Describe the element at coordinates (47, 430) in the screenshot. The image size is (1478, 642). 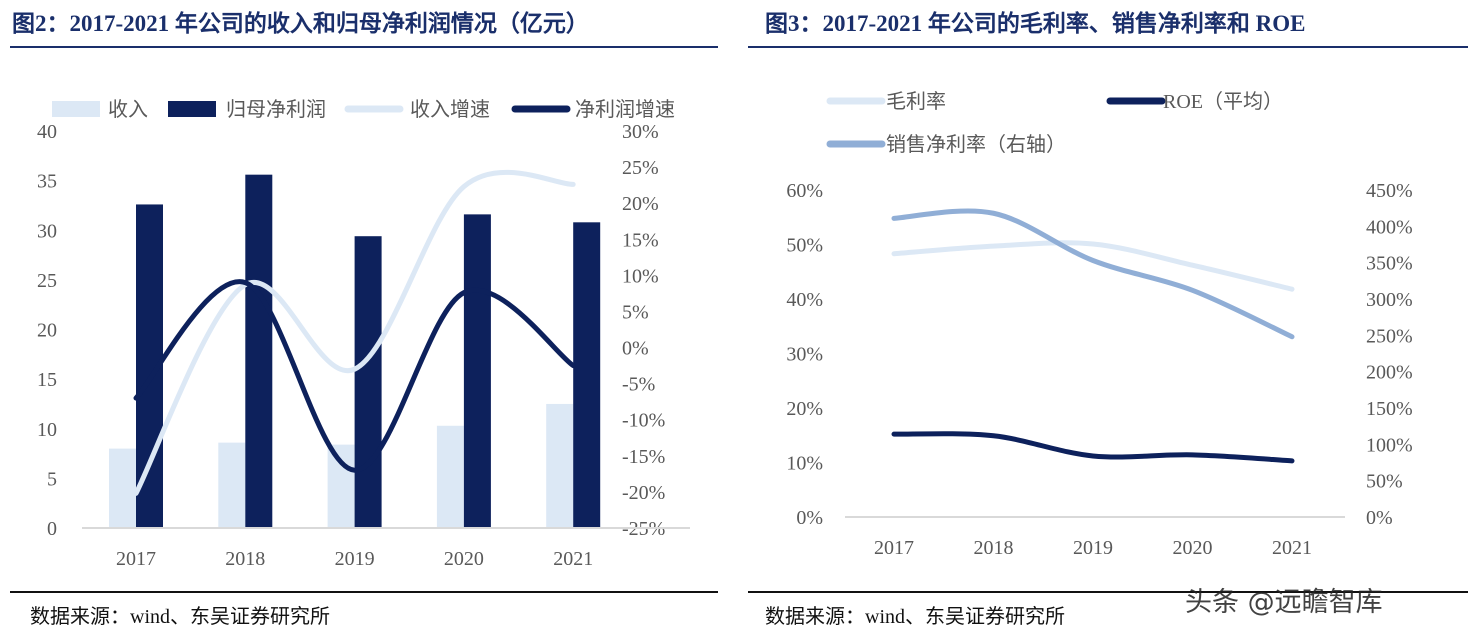
I see `y-left-tick-label: 10` at that location.